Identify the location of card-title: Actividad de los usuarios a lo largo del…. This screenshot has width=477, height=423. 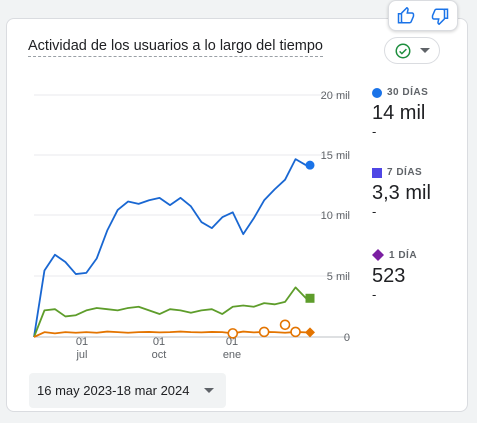
(175, 47).